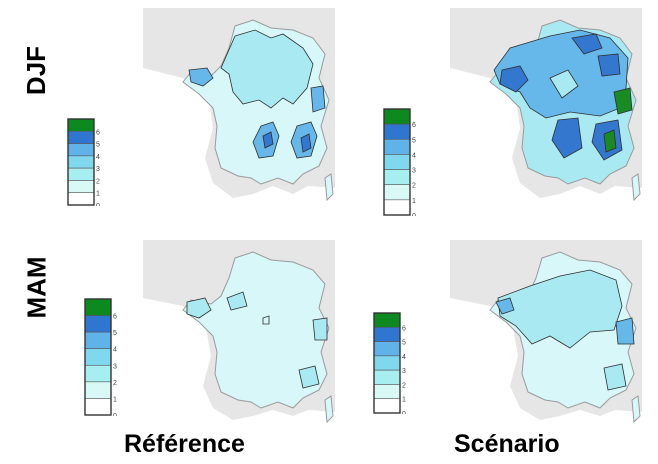 This screenshot has width=658, height=464. Describe the element at coordinates (36, 287) in the screenshot. I see `row-label-mam: MAM` at that location.